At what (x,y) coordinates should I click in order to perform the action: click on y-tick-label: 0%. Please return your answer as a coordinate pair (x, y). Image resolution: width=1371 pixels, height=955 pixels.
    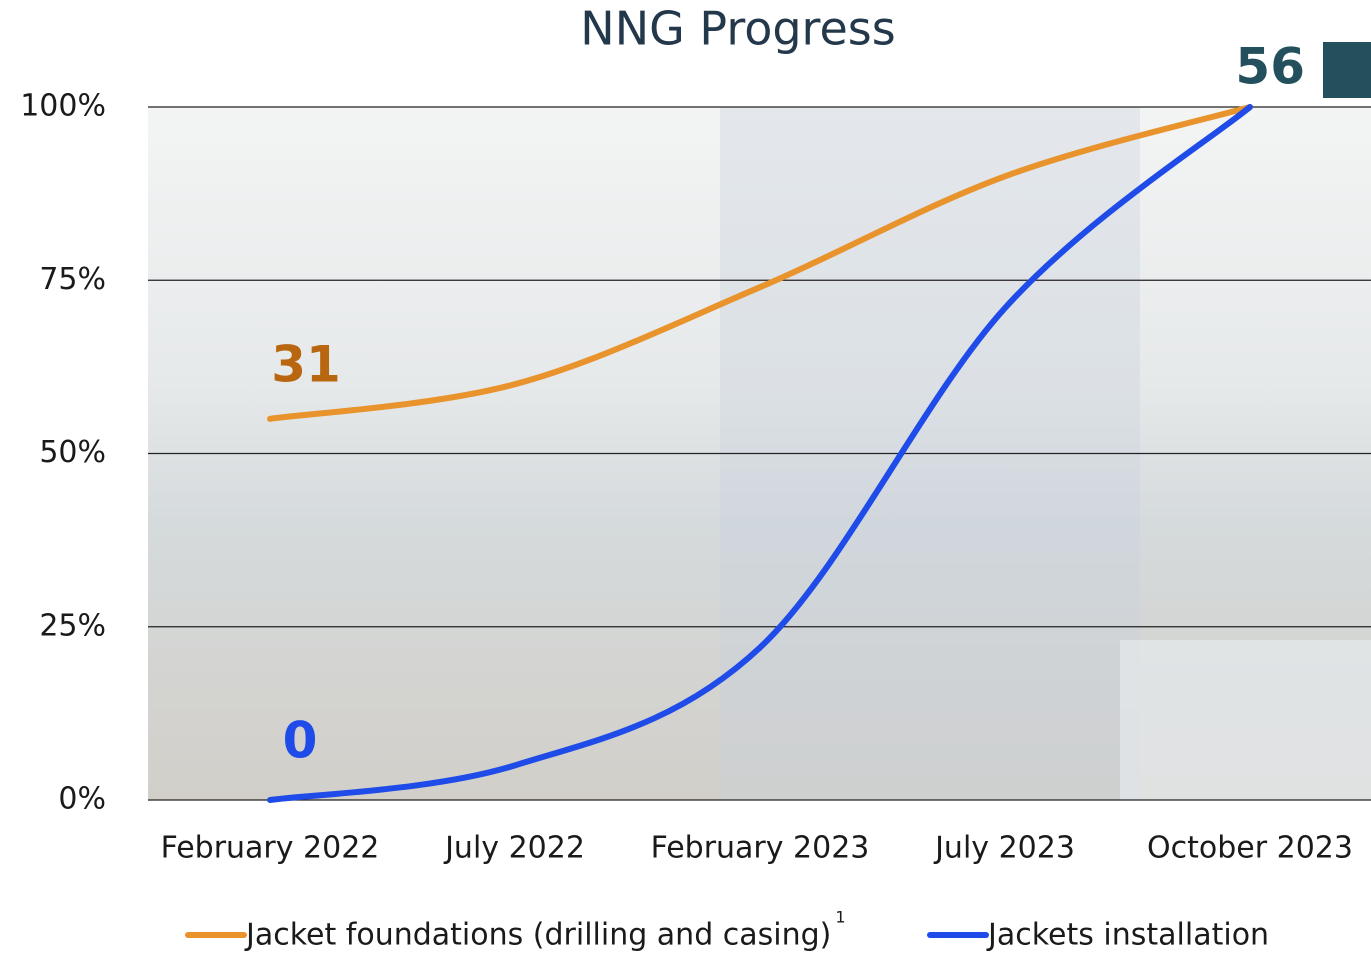
    Looking at the image, I should click on (82, 799).